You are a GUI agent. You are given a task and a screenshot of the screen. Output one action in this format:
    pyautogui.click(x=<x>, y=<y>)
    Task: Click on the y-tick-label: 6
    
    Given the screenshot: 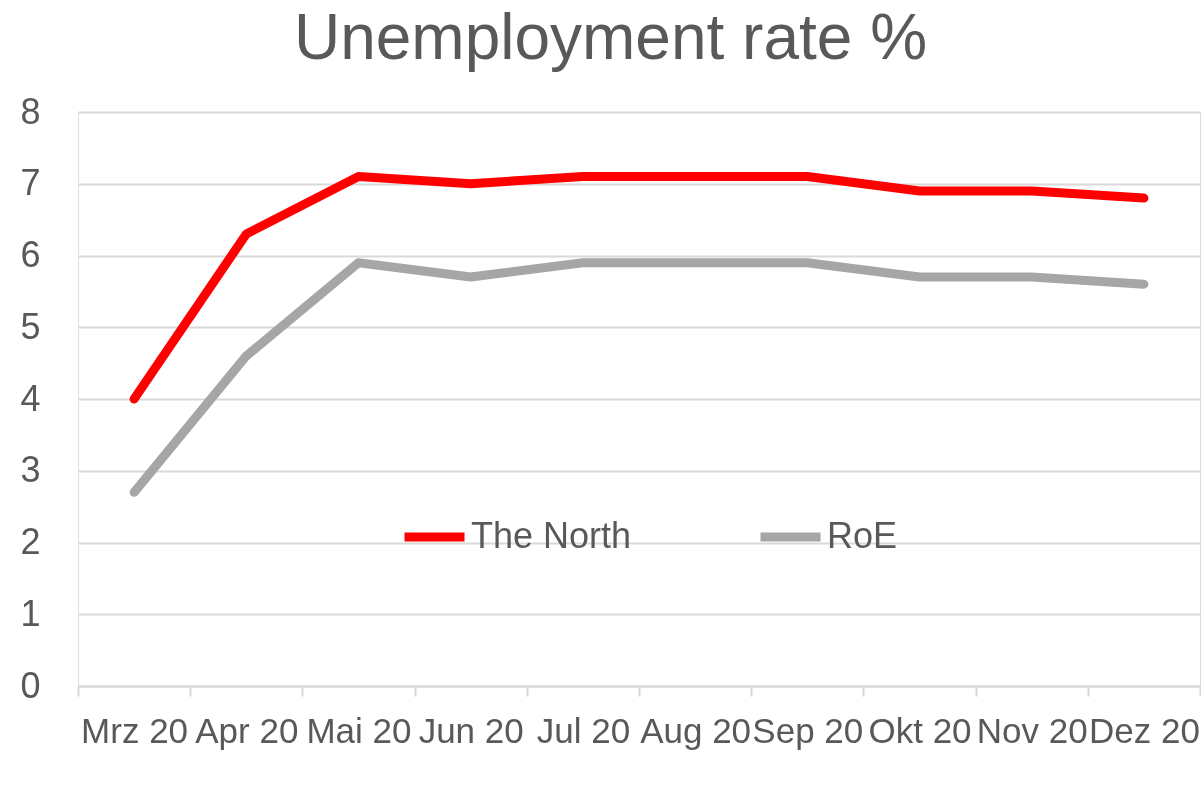 What is the action you would take?
    pyautogui.click(x=30, y=254)
    